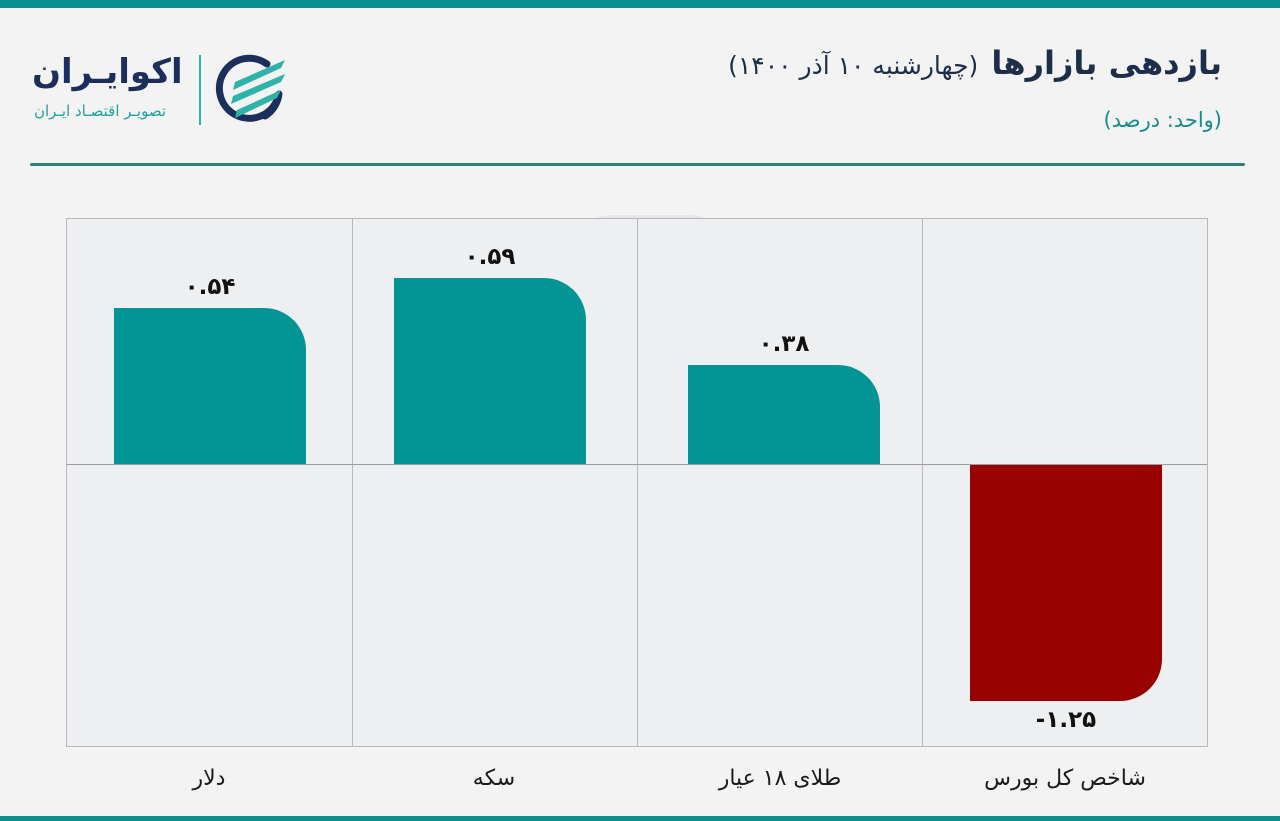 This screenshot has height=821, width=1280. Describe the element at coordinates (490, 257) in the screenshot. I see `value-label-coin: ۰.۵۹` at that location.